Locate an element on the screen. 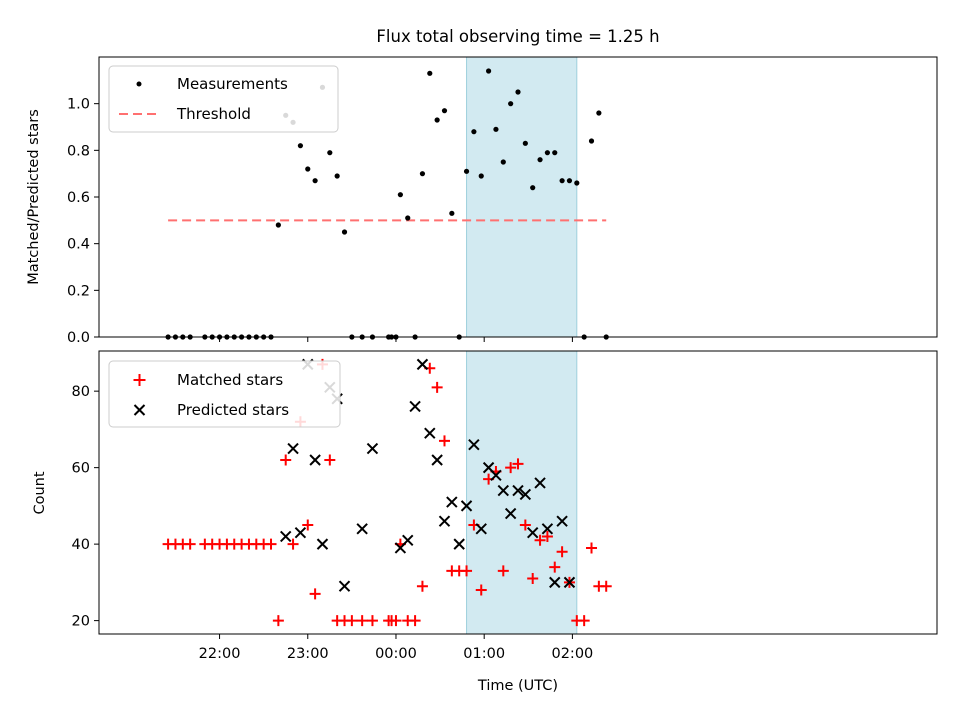  x-axis-label: Time (UTC) is located at coordinates (517, 686).